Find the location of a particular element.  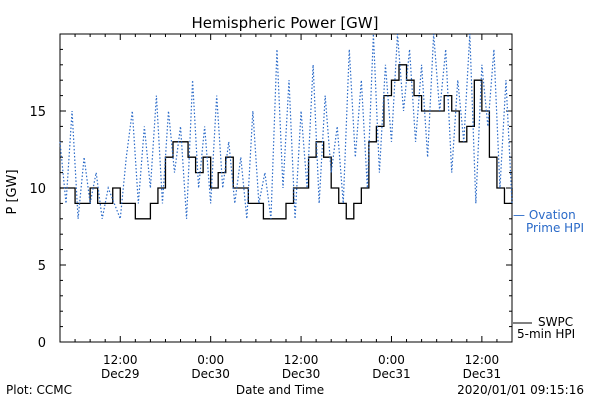

y-tick-label: 5 is located at coordinates (42, 266).